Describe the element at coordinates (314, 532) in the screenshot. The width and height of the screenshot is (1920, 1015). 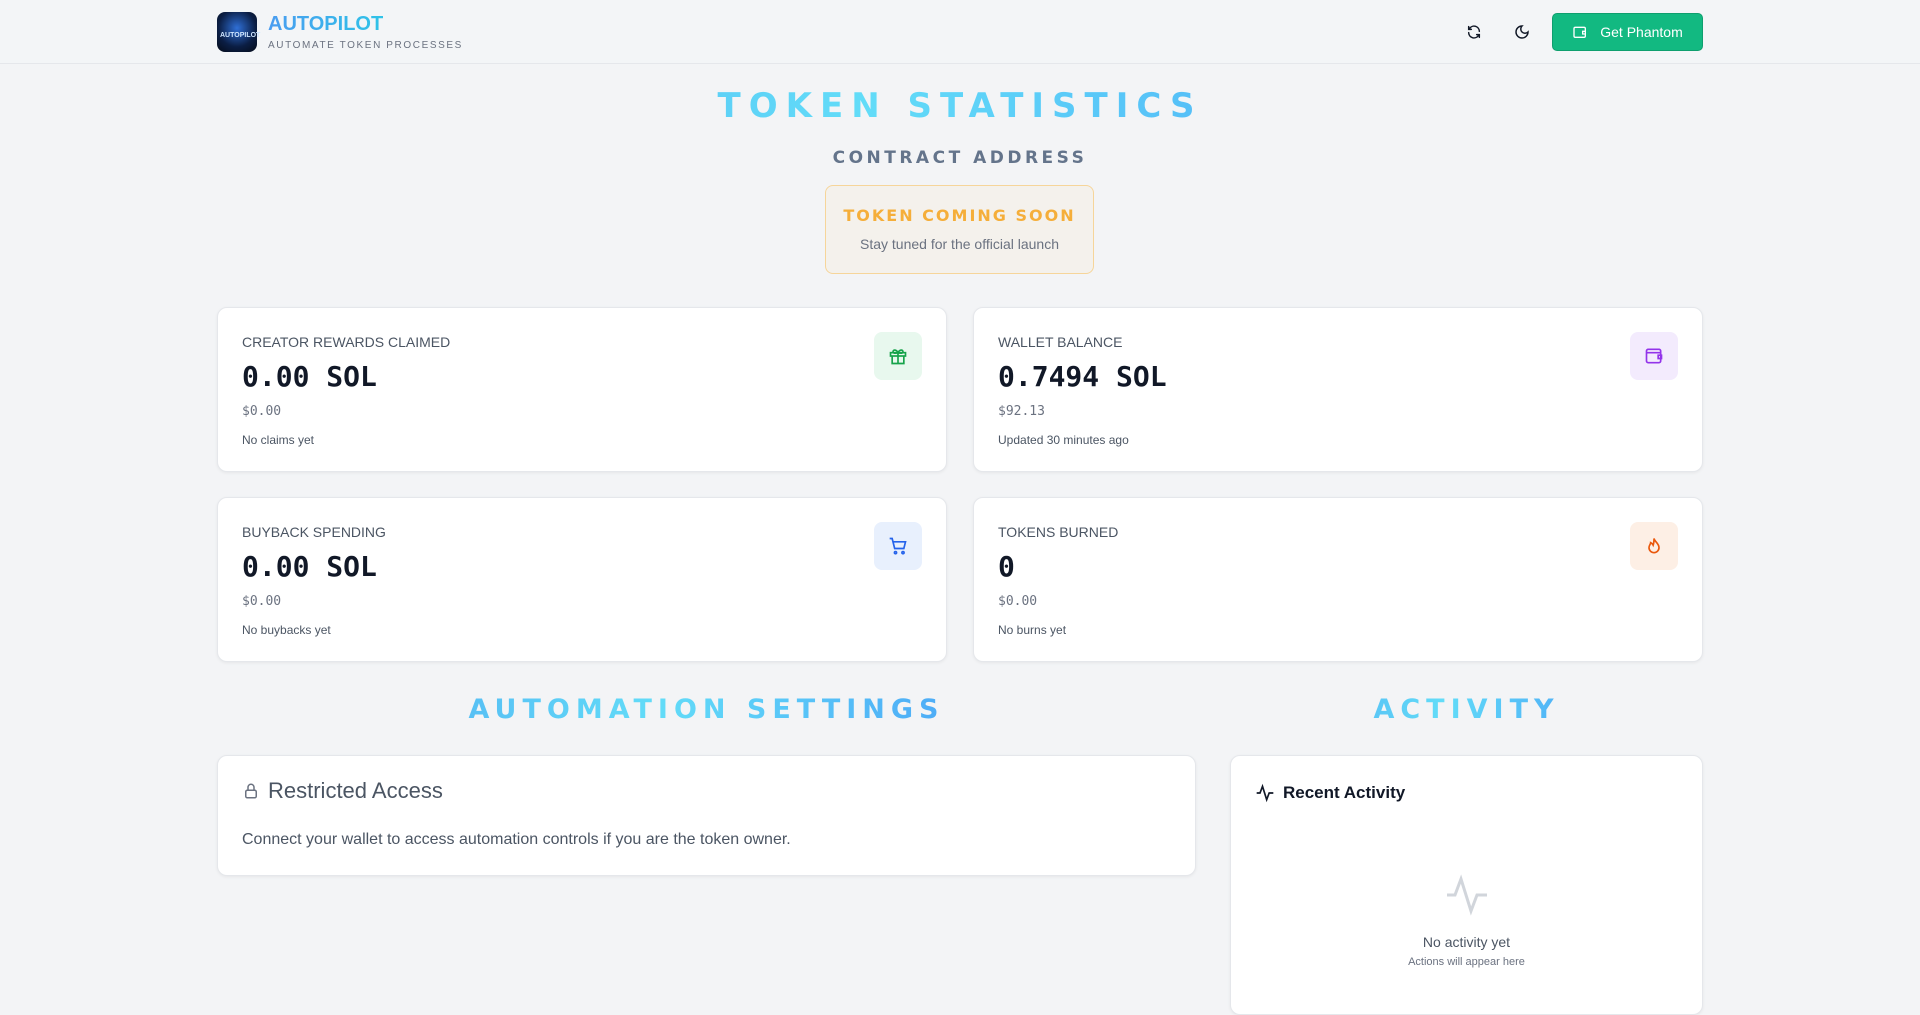
I see `stat-label: BUYBACK SPENDING` at that location.